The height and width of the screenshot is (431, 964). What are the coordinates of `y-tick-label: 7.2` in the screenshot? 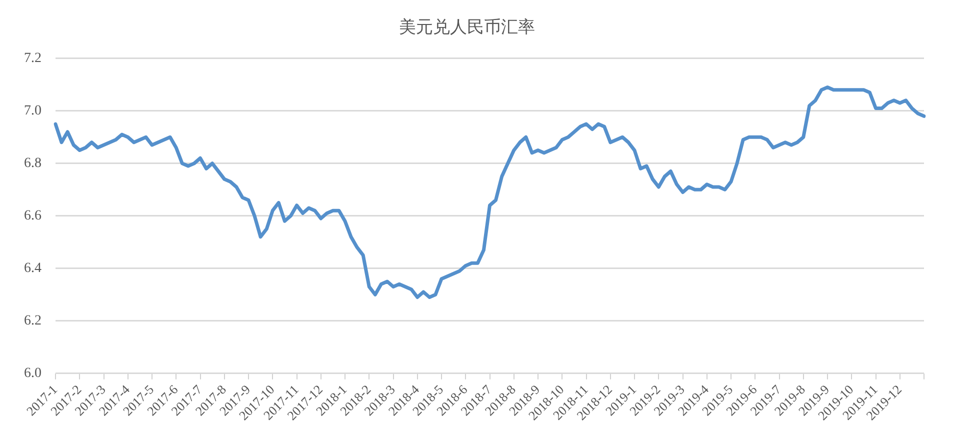 It's located at (33, 58).